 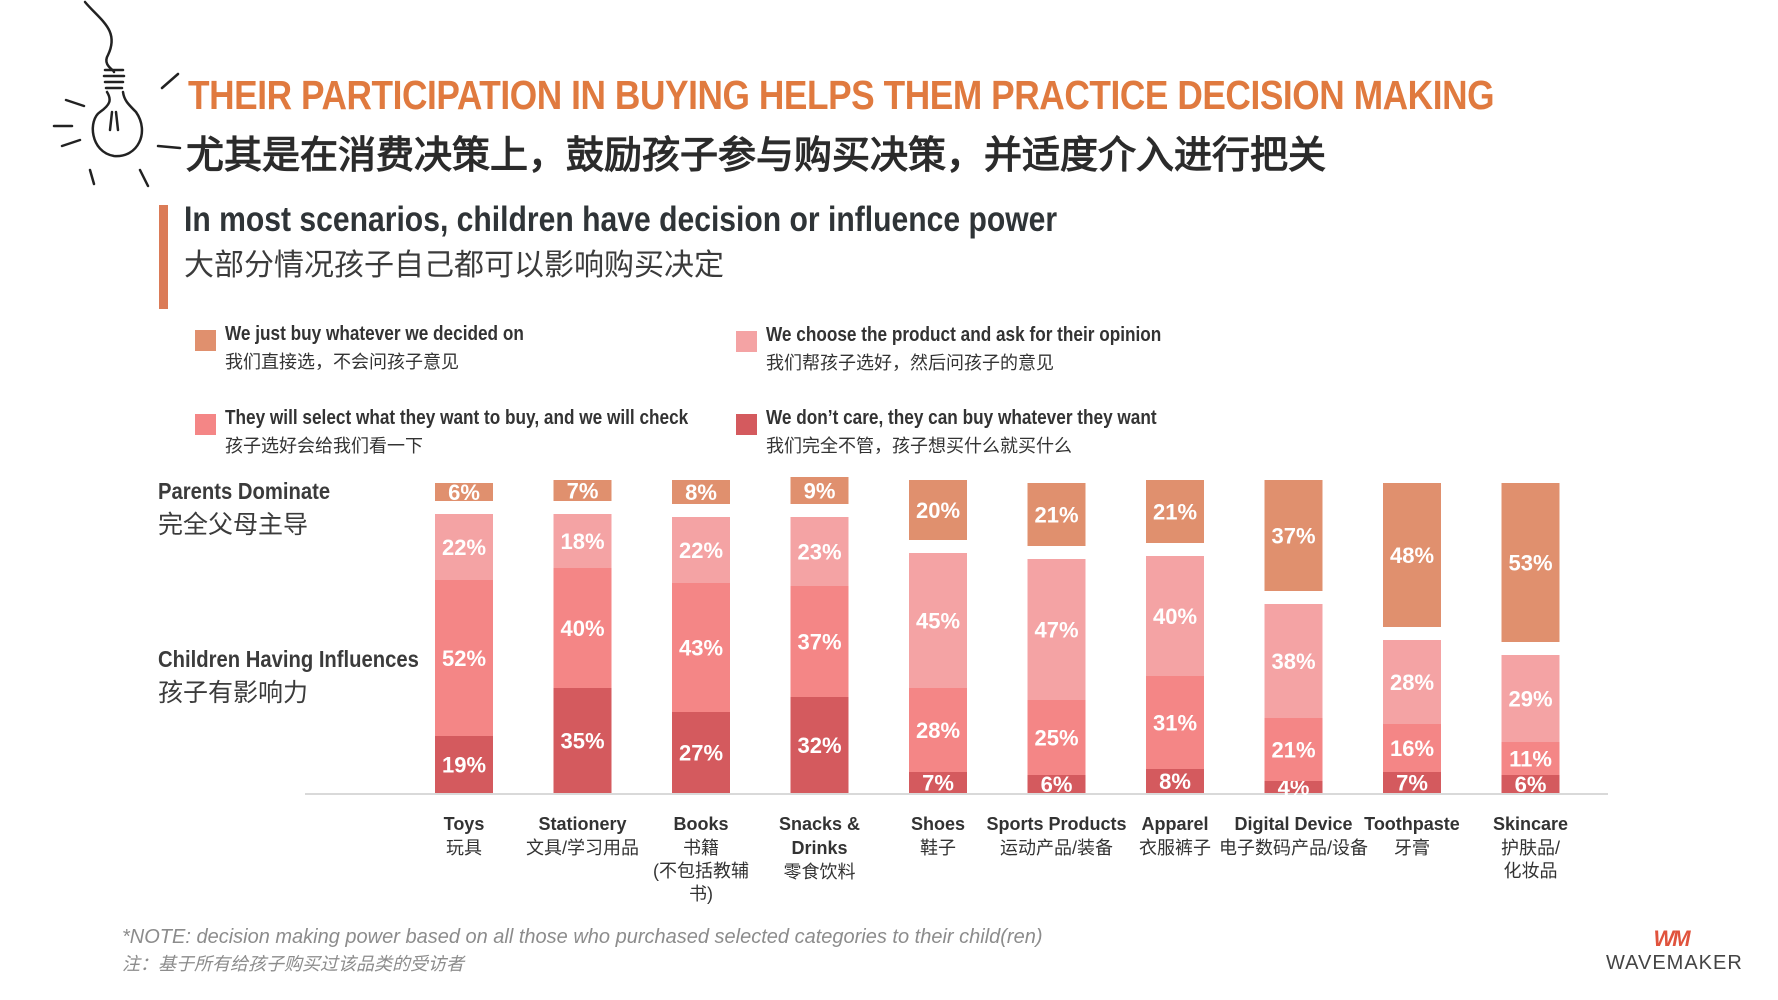 I want to click on data-label: 16%, so click(x=1412, y=748).